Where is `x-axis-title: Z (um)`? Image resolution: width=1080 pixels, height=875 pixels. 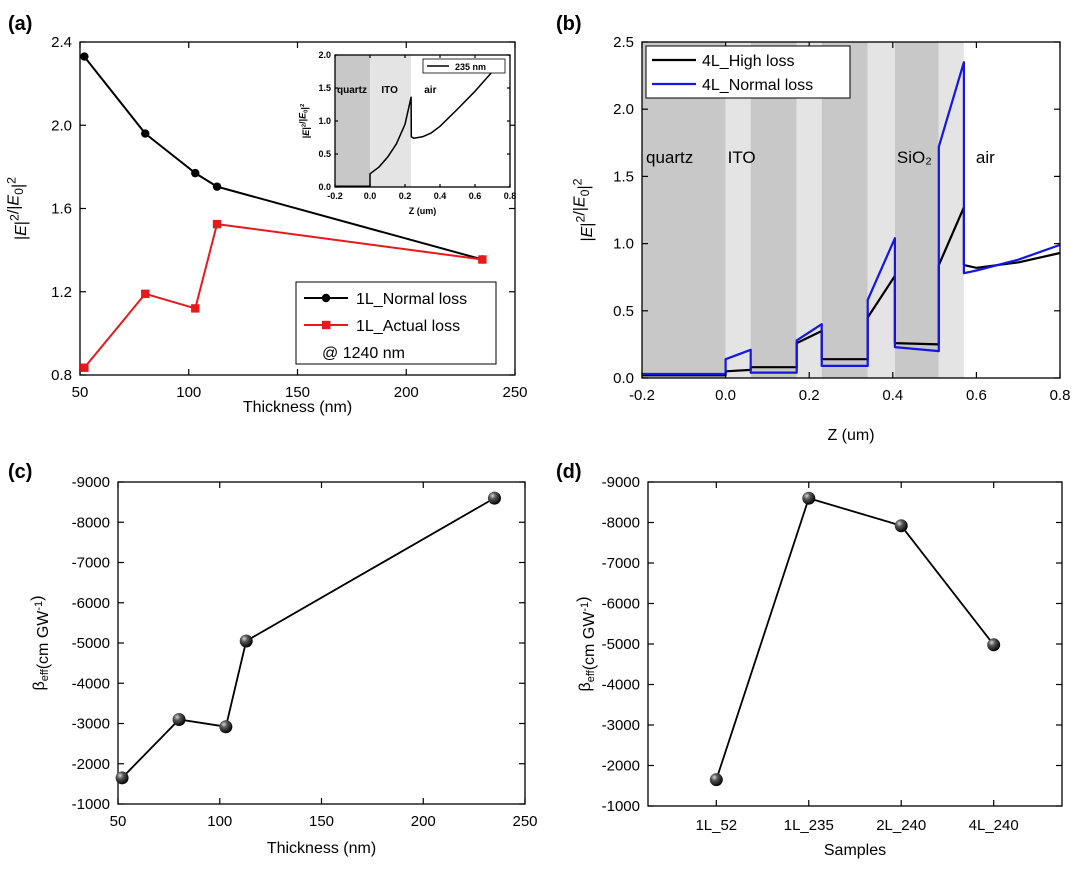
x-axis-title: Z (um) is located at coordinates (850, 435).